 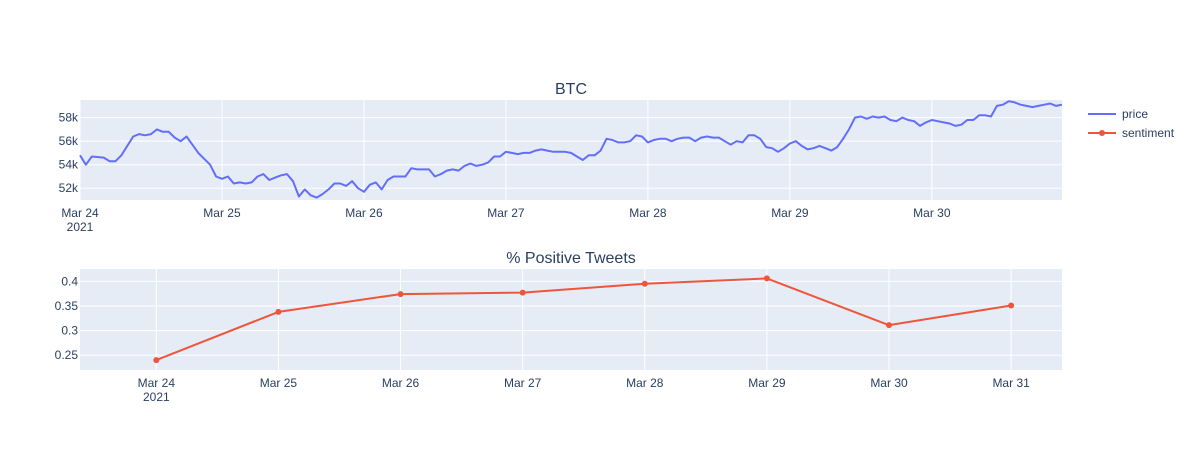 I want to click on y-tick-label: 52k, so click(x=69, y=188).